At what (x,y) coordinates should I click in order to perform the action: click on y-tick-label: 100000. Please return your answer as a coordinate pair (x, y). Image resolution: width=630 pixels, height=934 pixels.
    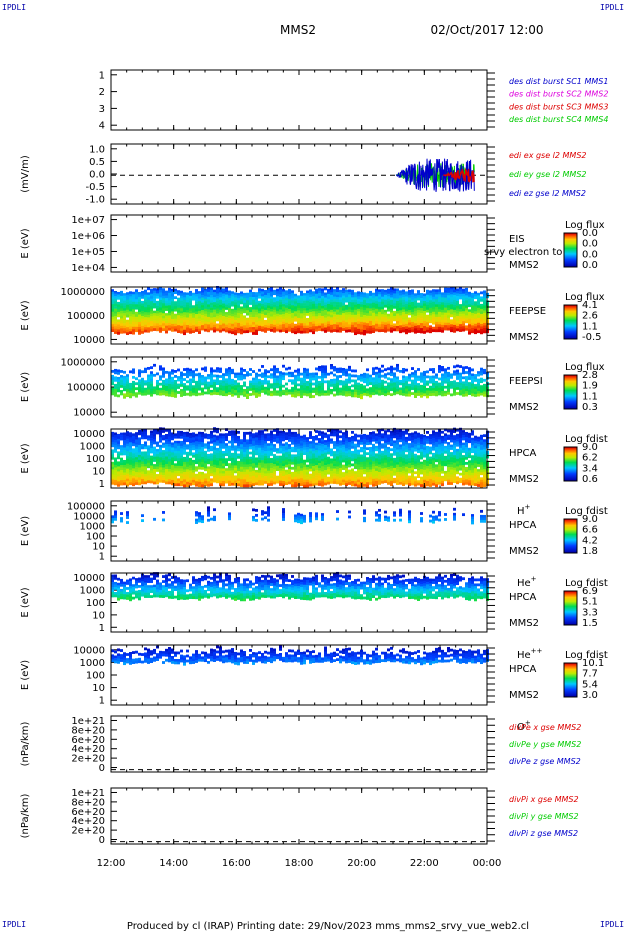
    Looking at the image, I should click on (86, 388).